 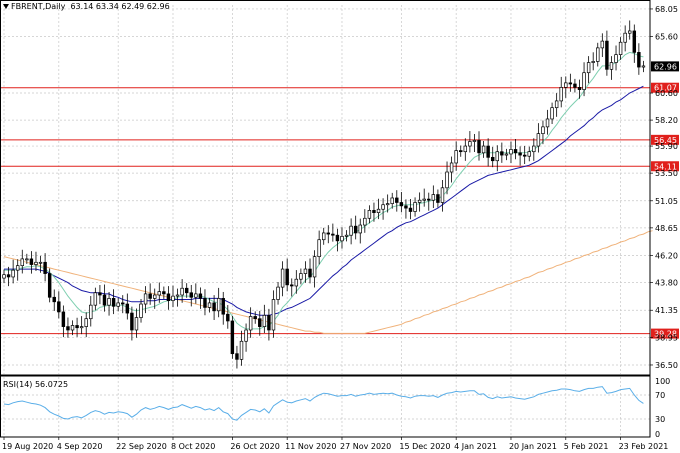 I want to click on x-tick-label: 22 Sep 2020, so click(x=141, y=446).